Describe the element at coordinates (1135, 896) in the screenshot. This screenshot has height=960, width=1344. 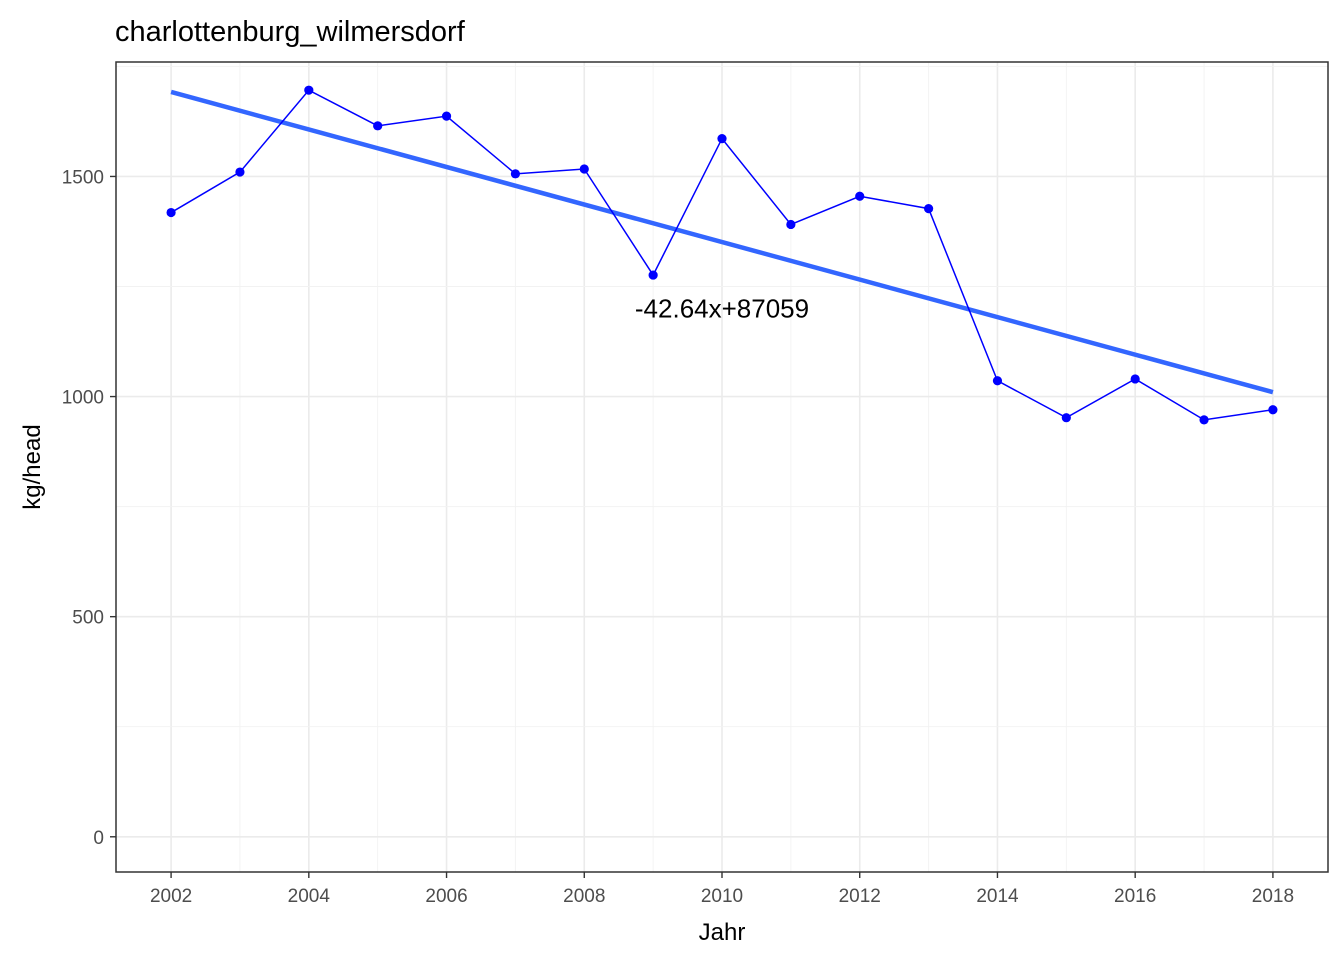
I see `x-tick-label: 2016` at that location.